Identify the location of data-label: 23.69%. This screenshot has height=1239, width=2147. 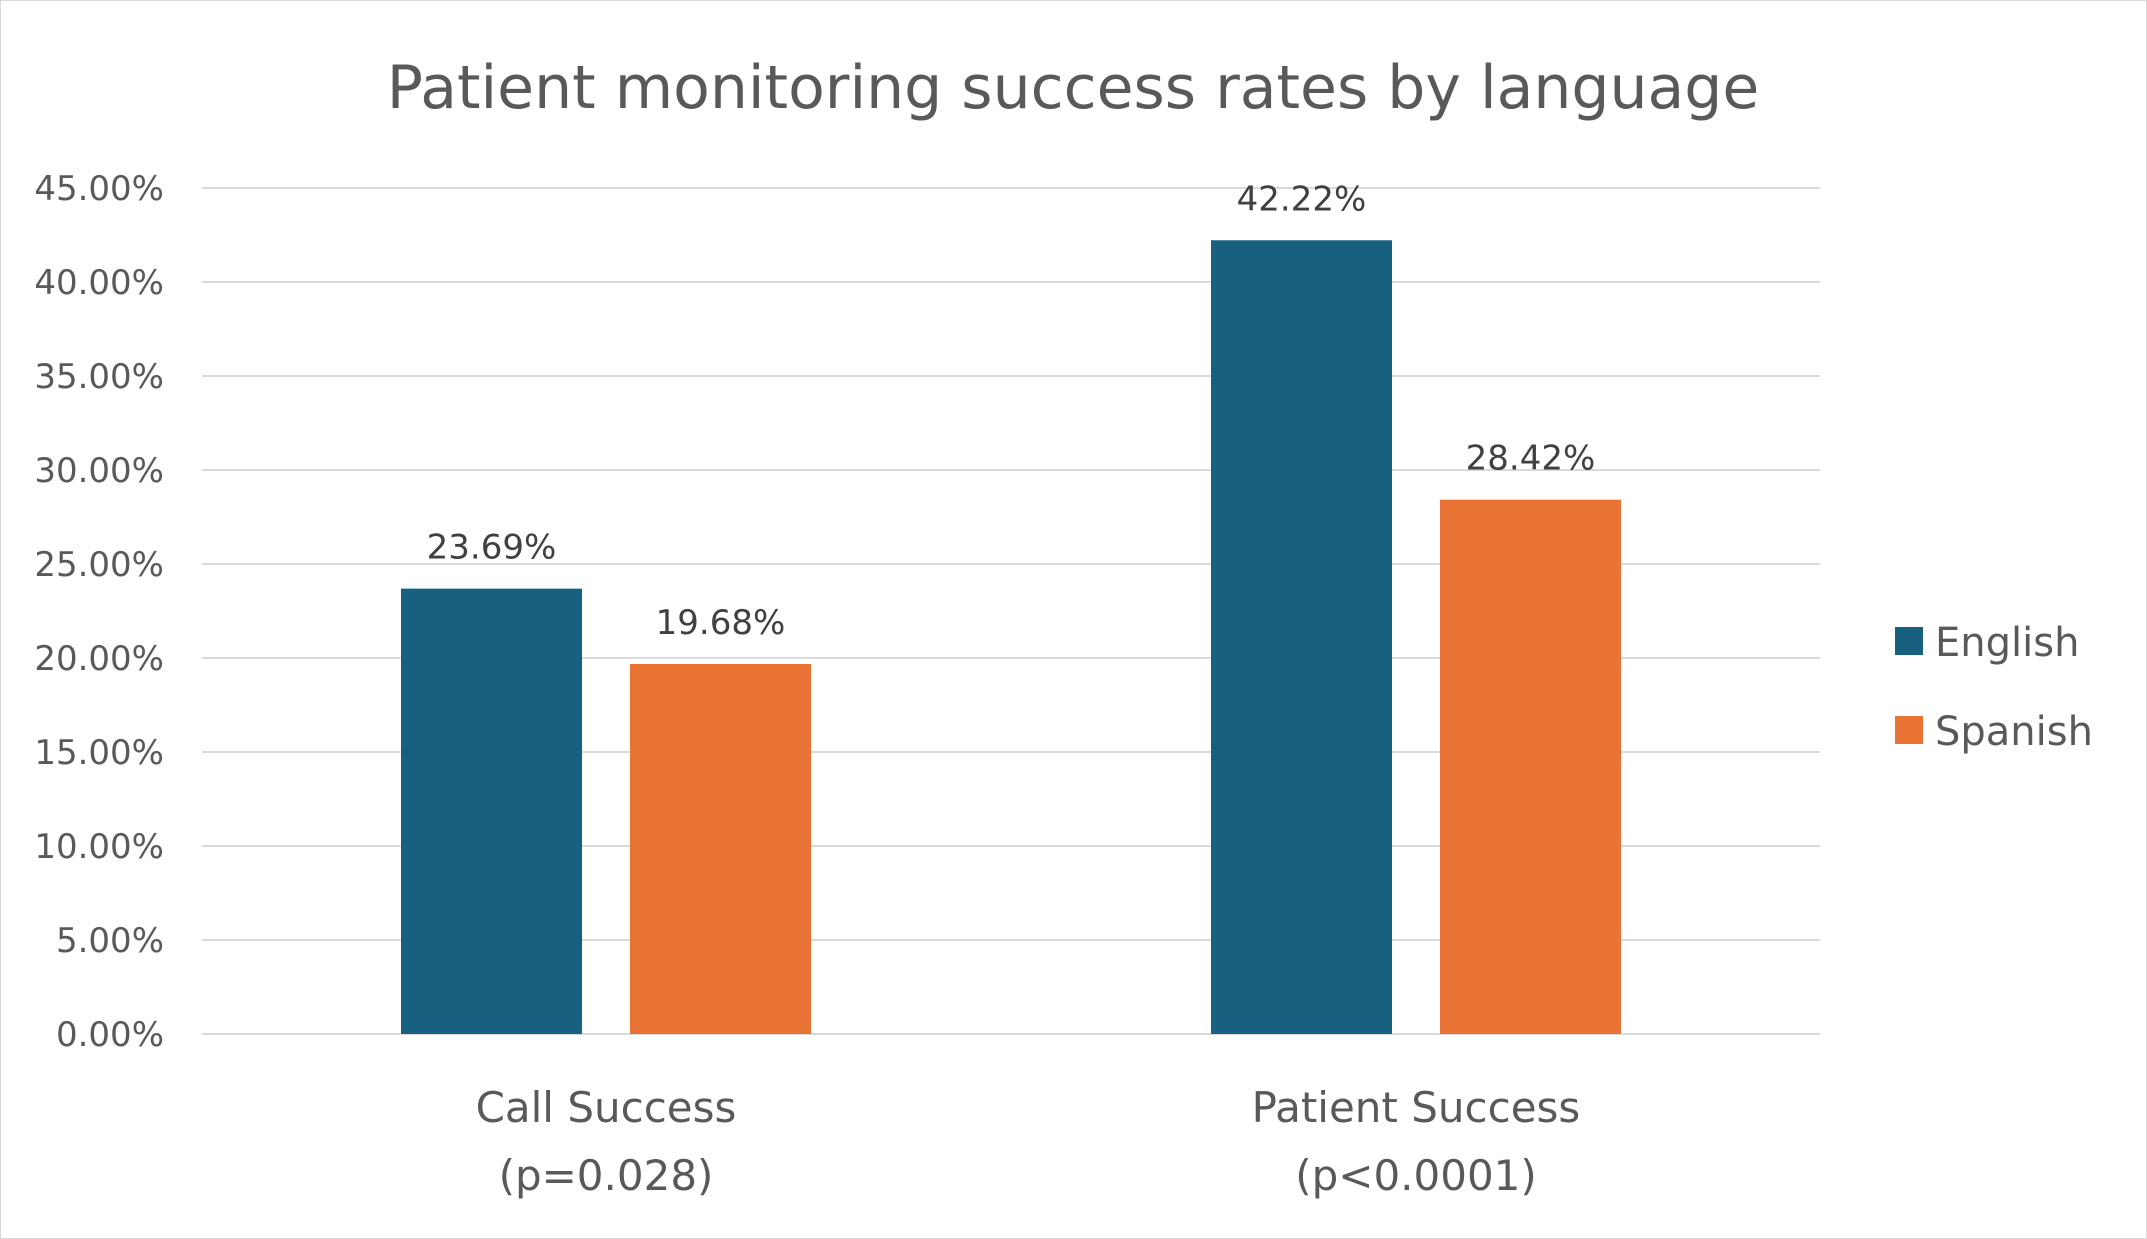
(492, 548).